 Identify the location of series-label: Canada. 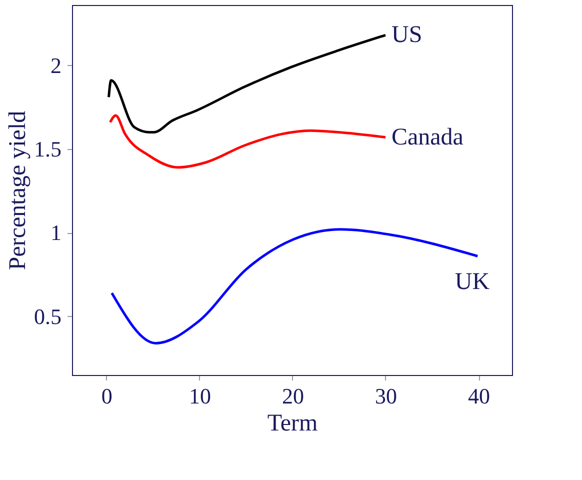
(427, 137).